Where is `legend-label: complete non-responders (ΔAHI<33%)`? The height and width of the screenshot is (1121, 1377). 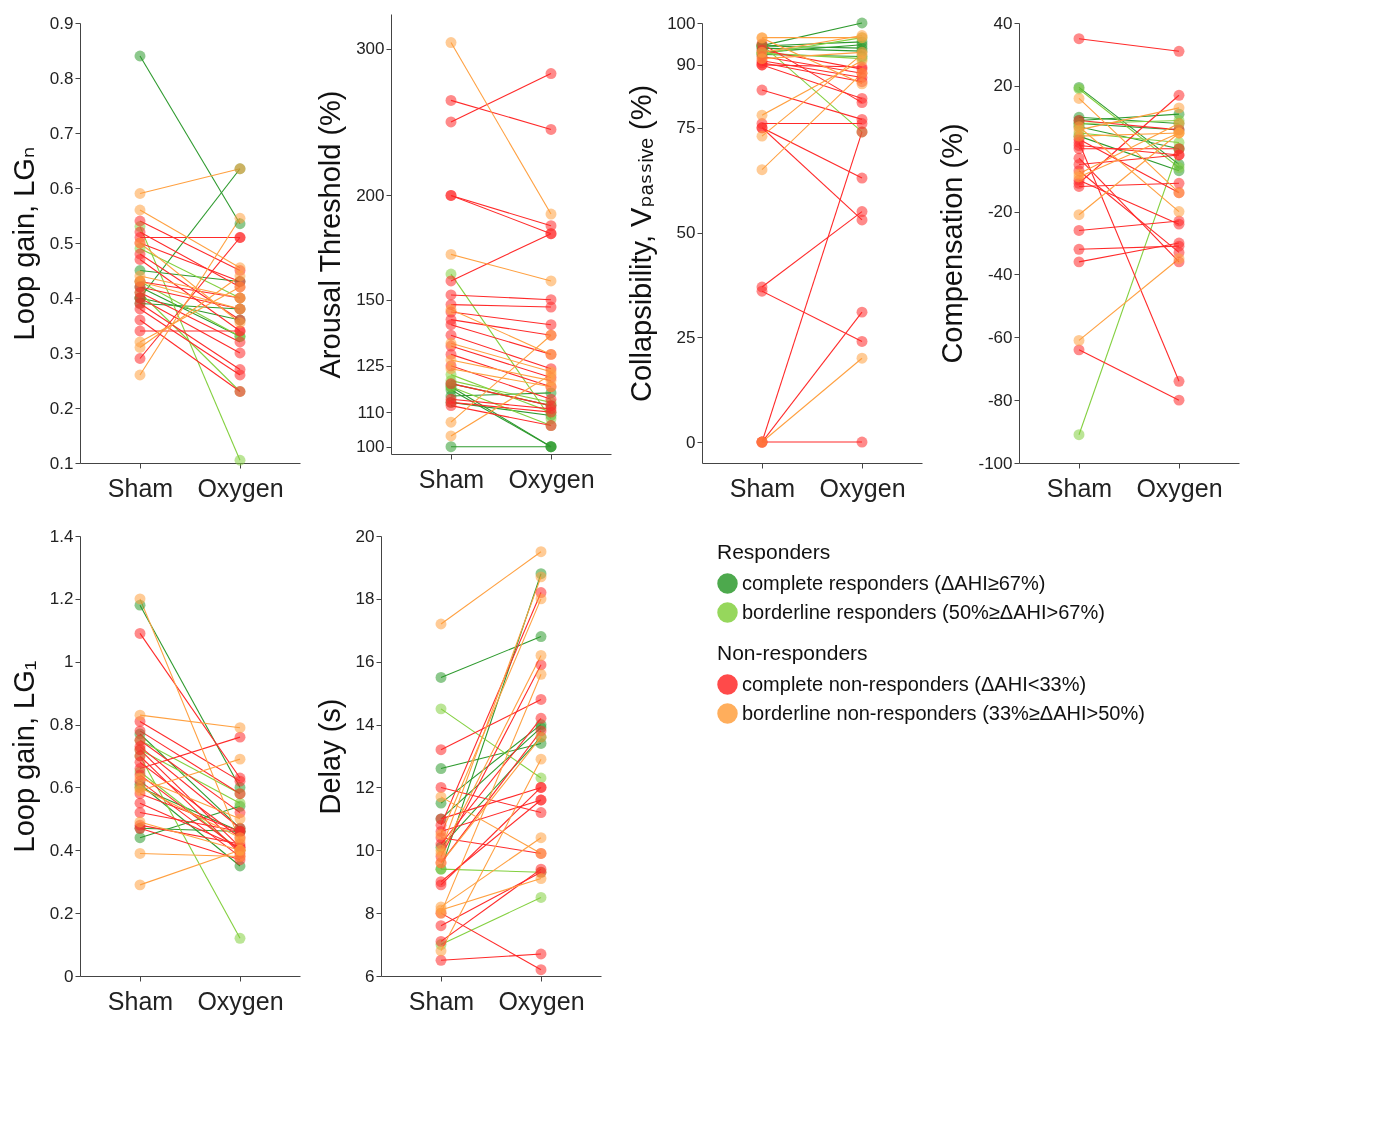
legend-label: complete non-responders (ΔAHI<33%) is located at coordinates (914, 683).